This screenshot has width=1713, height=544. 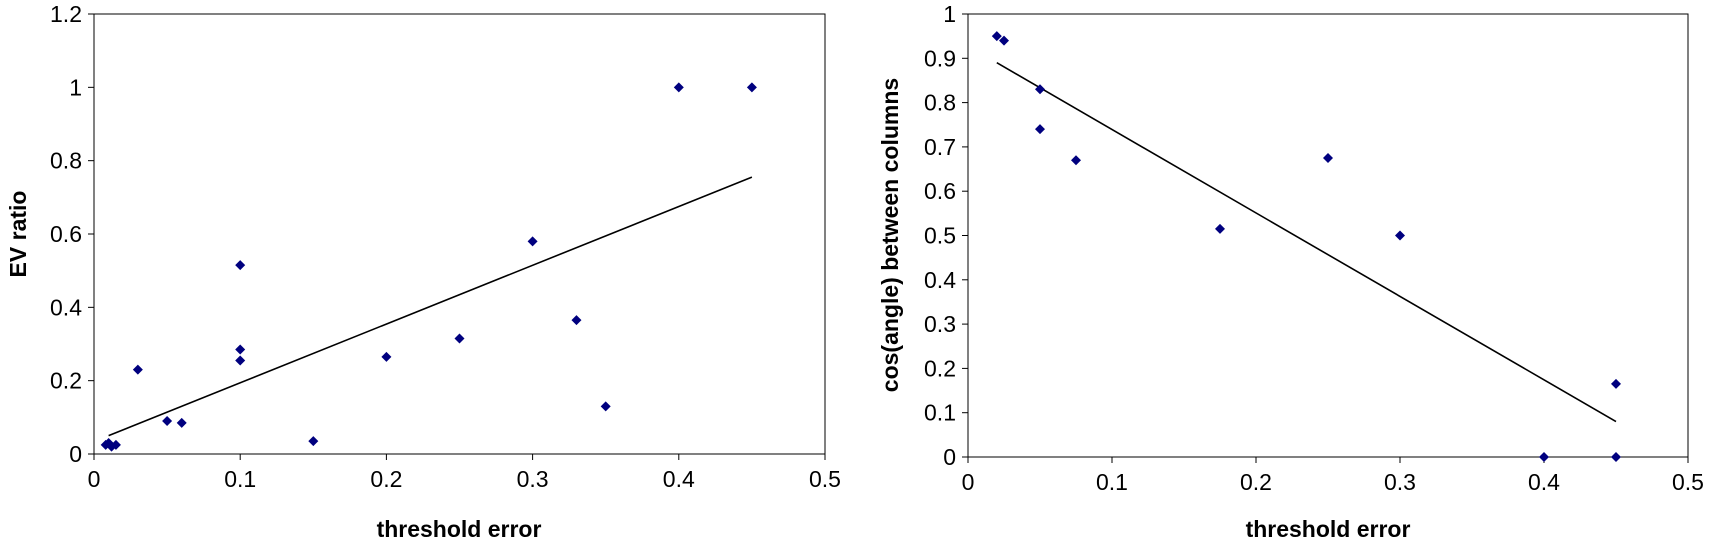 I want to click on y-tick-label: 0.5, so click(x=940, y=236).